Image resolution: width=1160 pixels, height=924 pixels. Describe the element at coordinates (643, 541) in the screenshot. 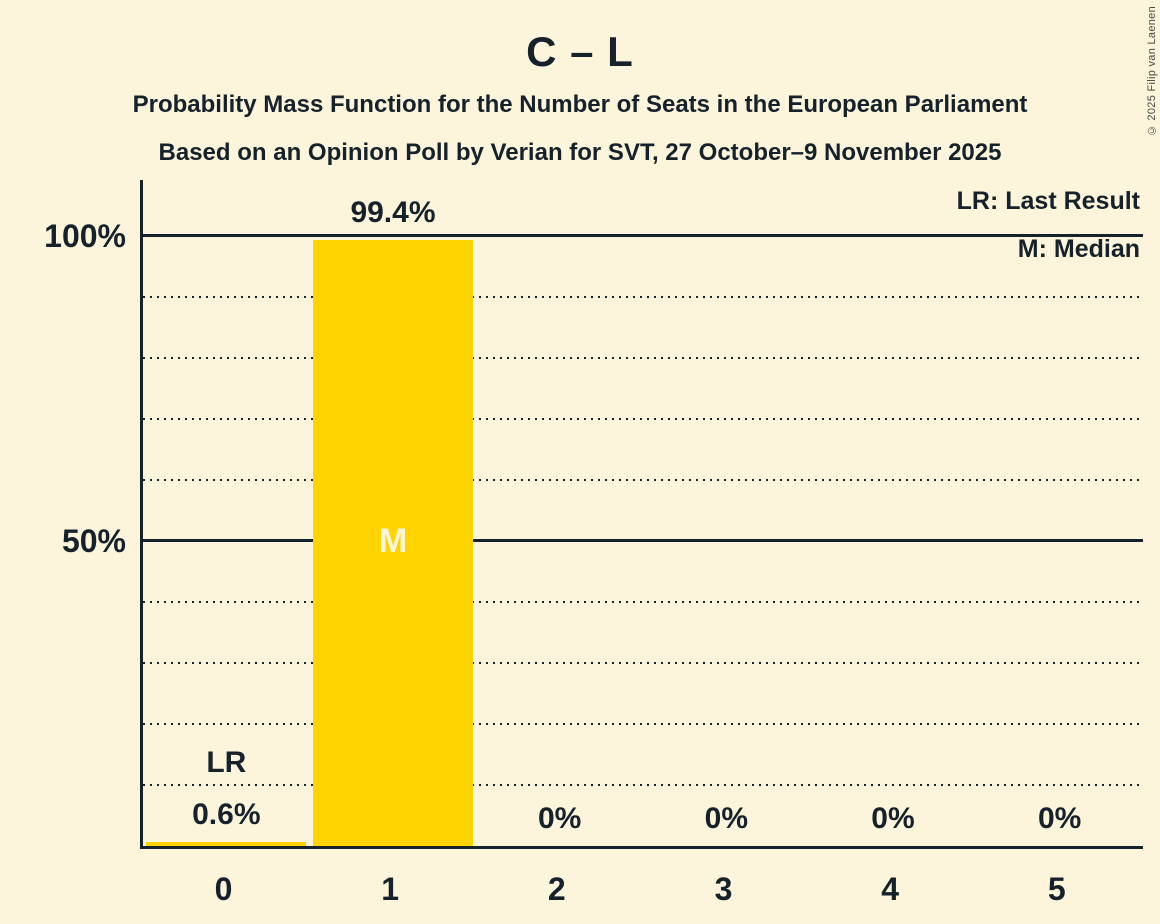

I see `gridline-solid-50pct` at that location.